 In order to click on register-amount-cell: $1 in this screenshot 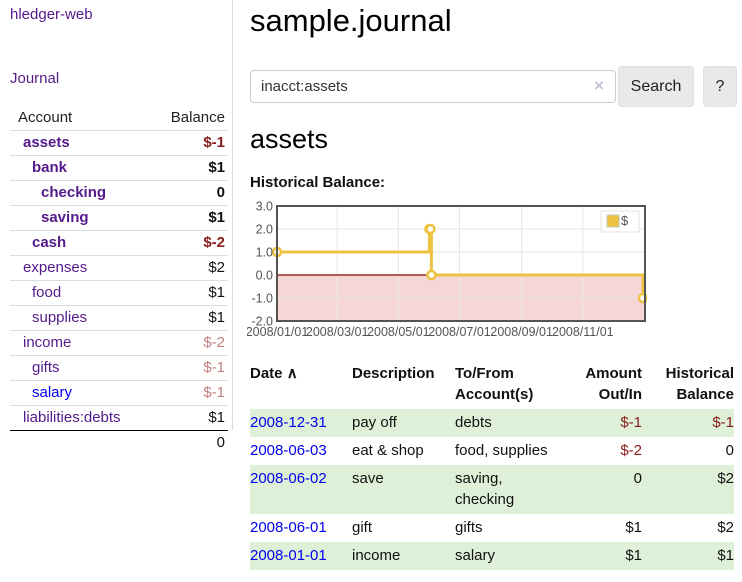, I will do `click(633, 527)`.